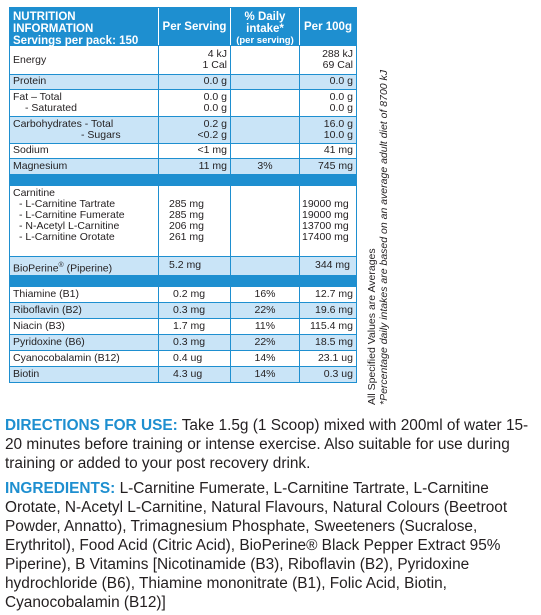  I want to click on row-magnesium: Magnesium 11 mg 3% 745 mg, so click(183, 166).